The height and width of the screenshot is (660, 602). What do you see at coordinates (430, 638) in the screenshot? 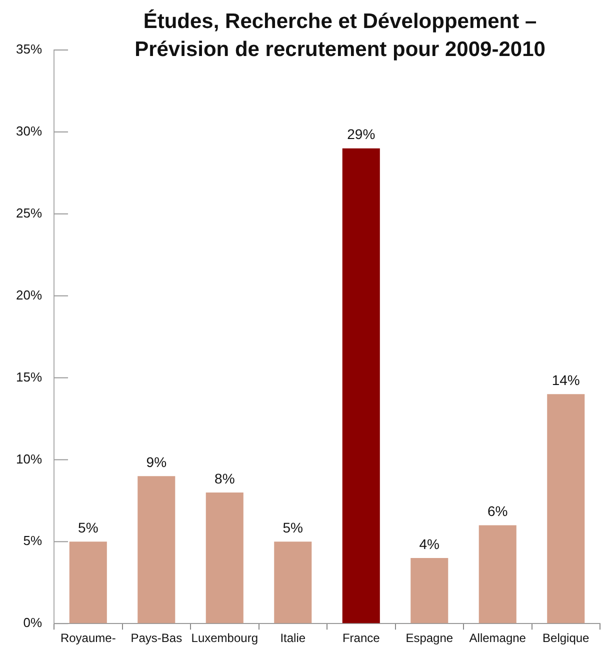
I see `x-tick-label: Espagne` at bounding box center [430, 638].